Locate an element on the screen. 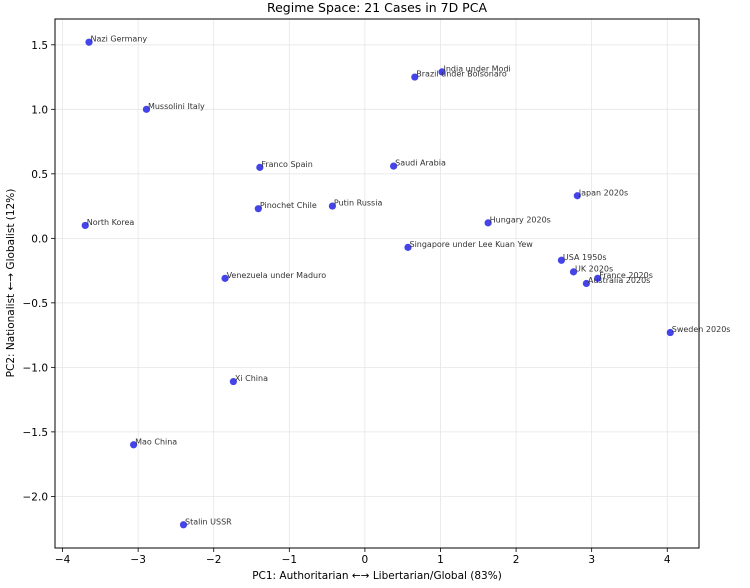 This screenshot has height=588, width=750. data-point-label: India under Modi is located at coordinates (477, 68).